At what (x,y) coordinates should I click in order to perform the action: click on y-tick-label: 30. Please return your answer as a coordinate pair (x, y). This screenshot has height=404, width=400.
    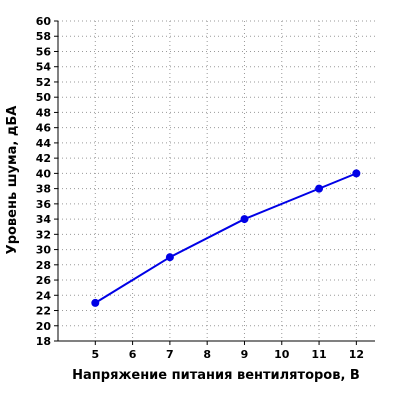
    Looking at the image, I should click on (44, 250).